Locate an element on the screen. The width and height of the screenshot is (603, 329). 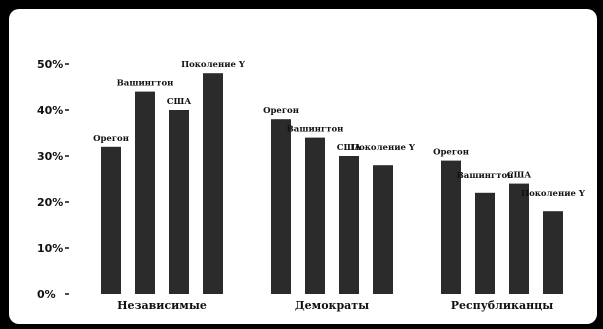
y-tick-label: 30% is located at coordinates (50, 156).